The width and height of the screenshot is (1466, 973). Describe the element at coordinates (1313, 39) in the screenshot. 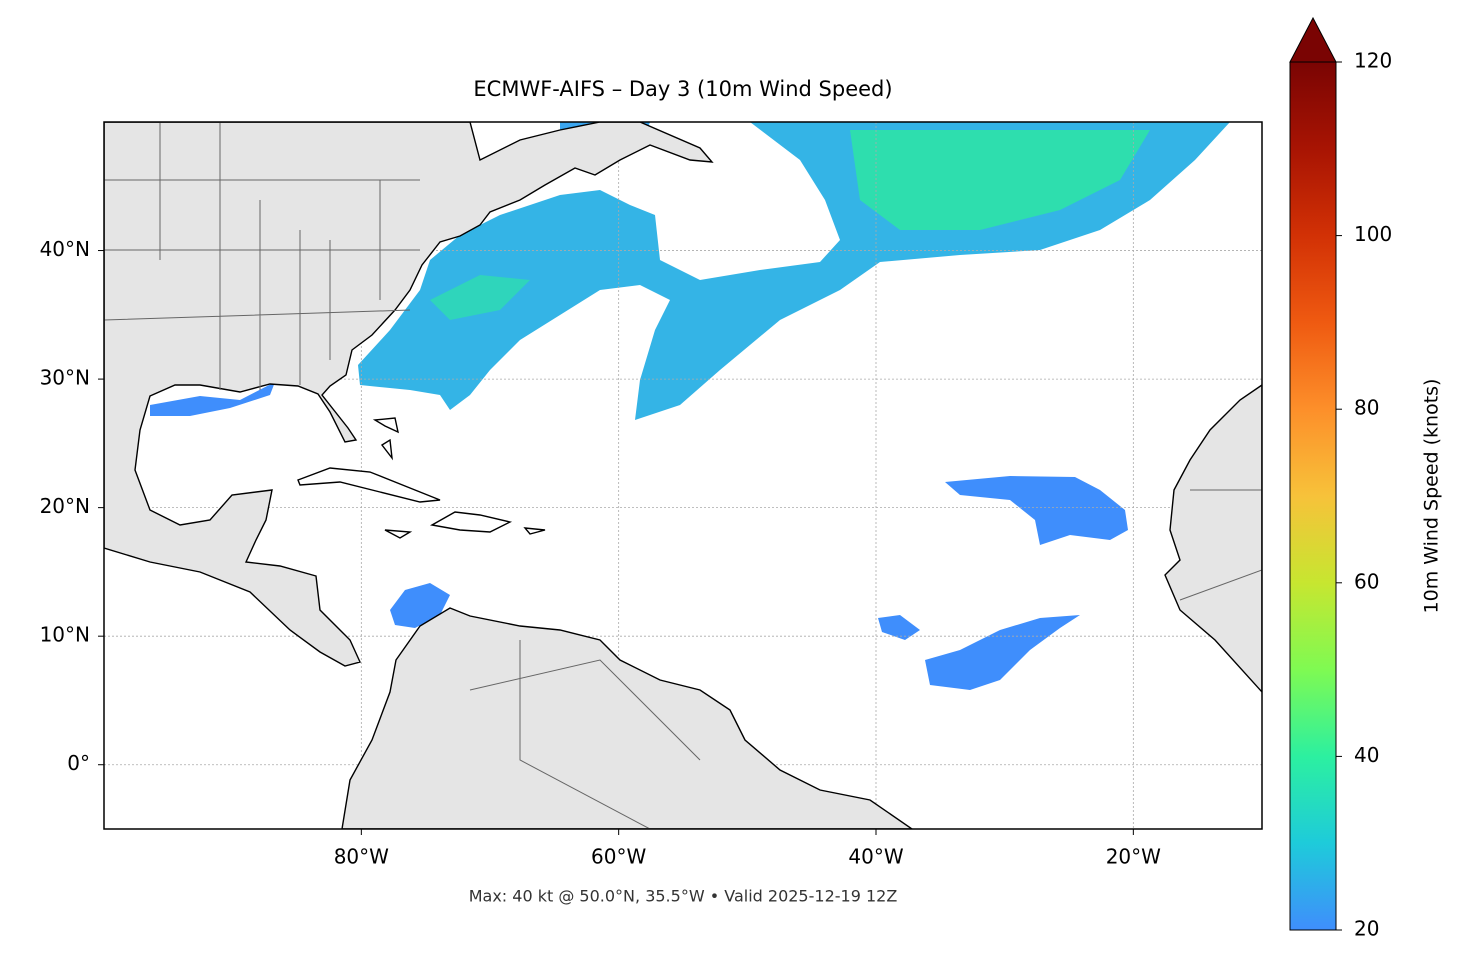

I see `colorbar-extend` at that location.